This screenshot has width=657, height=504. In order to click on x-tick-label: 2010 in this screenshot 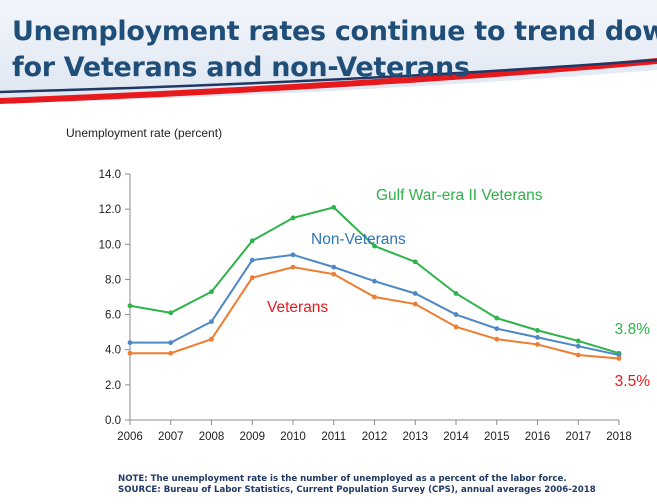, I will do `click(293, 437)`.